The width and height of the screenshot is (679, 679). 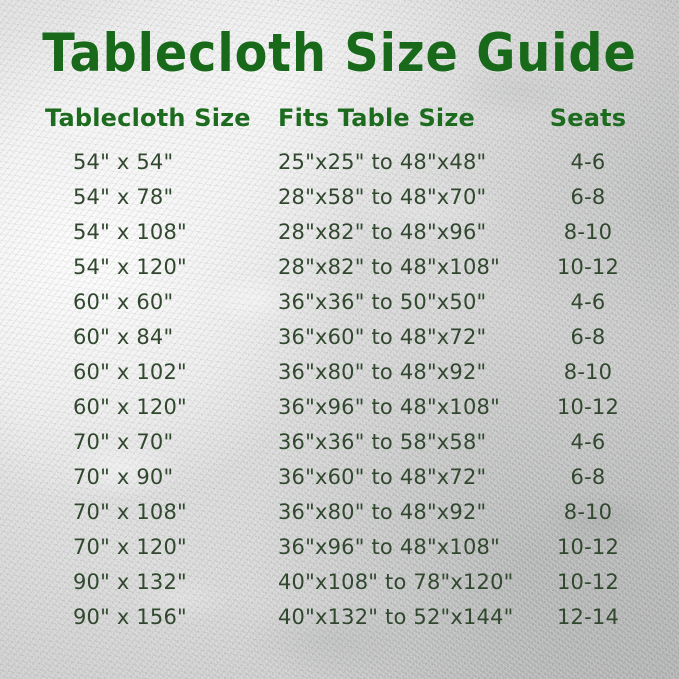 What do you see at coordinates (588, 617) in the screenshot?
I see `cell-seats: 12-14` at bounding box center [588, 617].